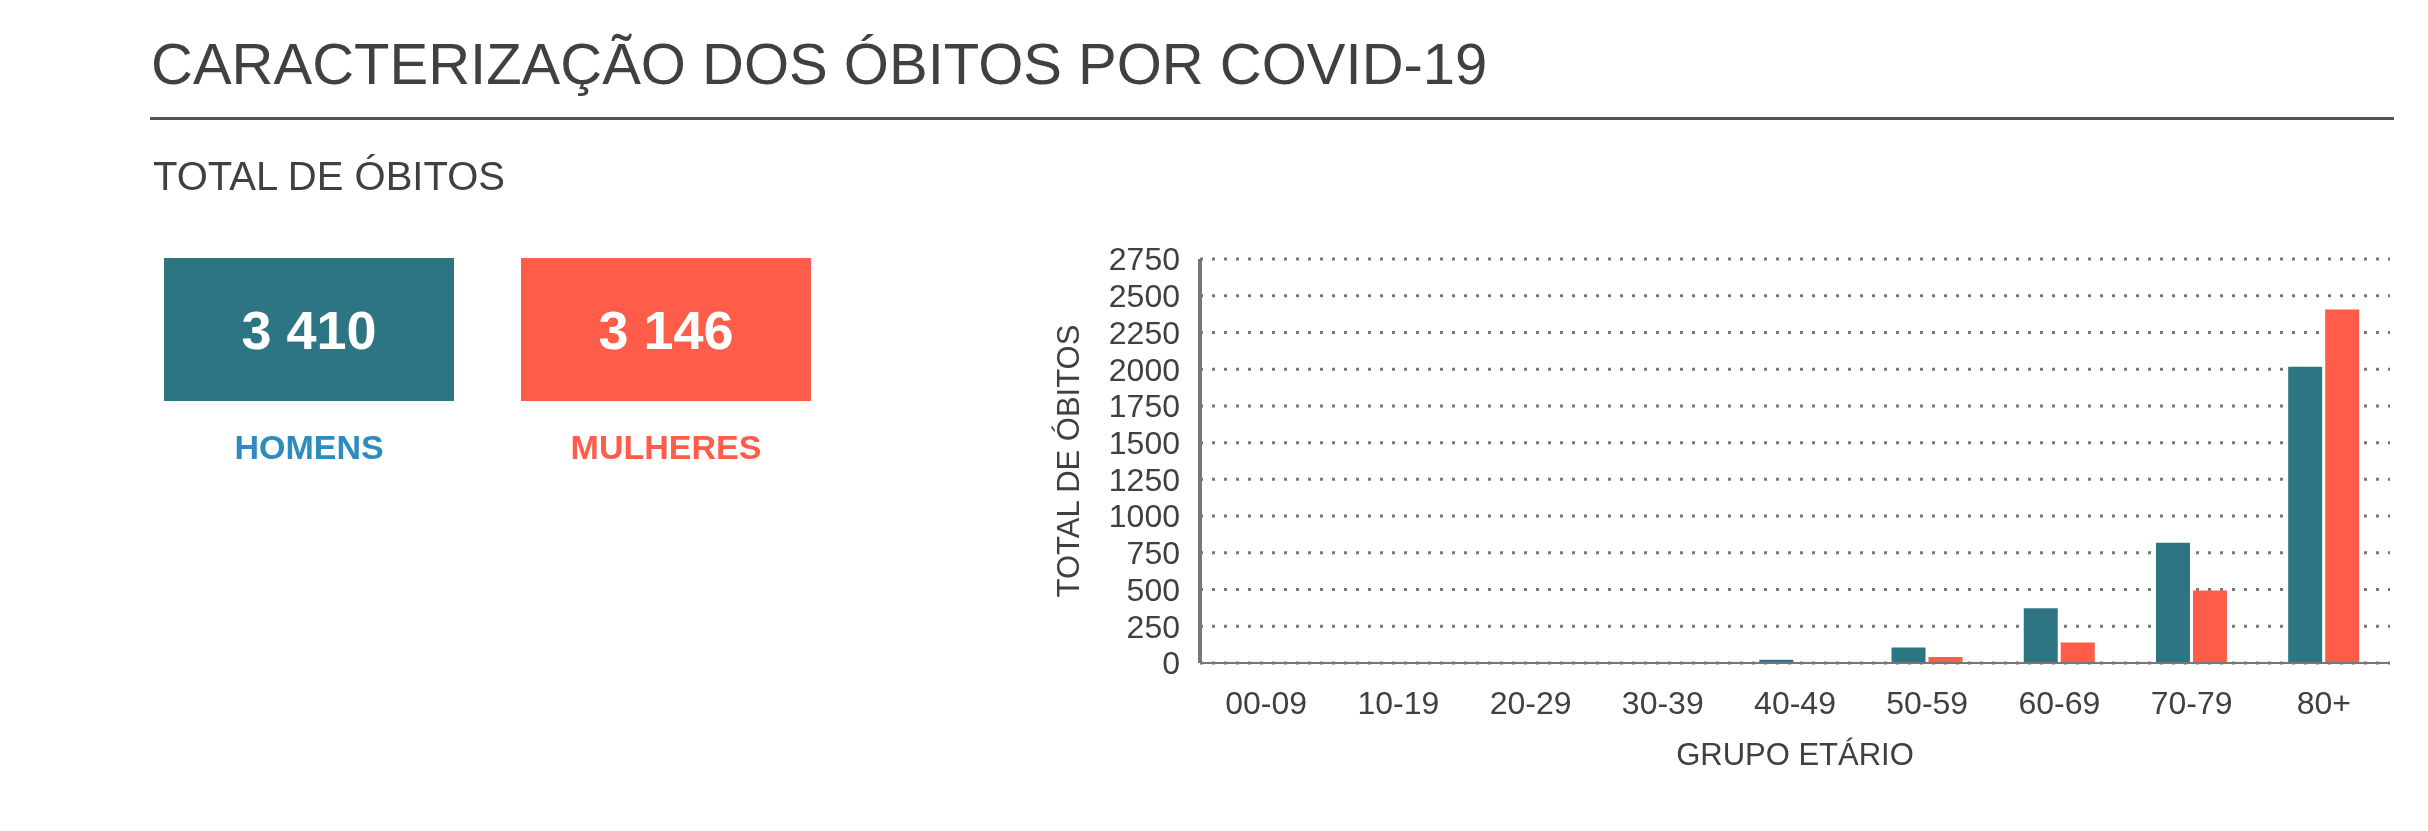 The image size is (2428, 831). What do you see at coordinates (1530, 702) in the screenshot?
I see `x-tick-label: 20-29` at bounding box center [1530, 702].